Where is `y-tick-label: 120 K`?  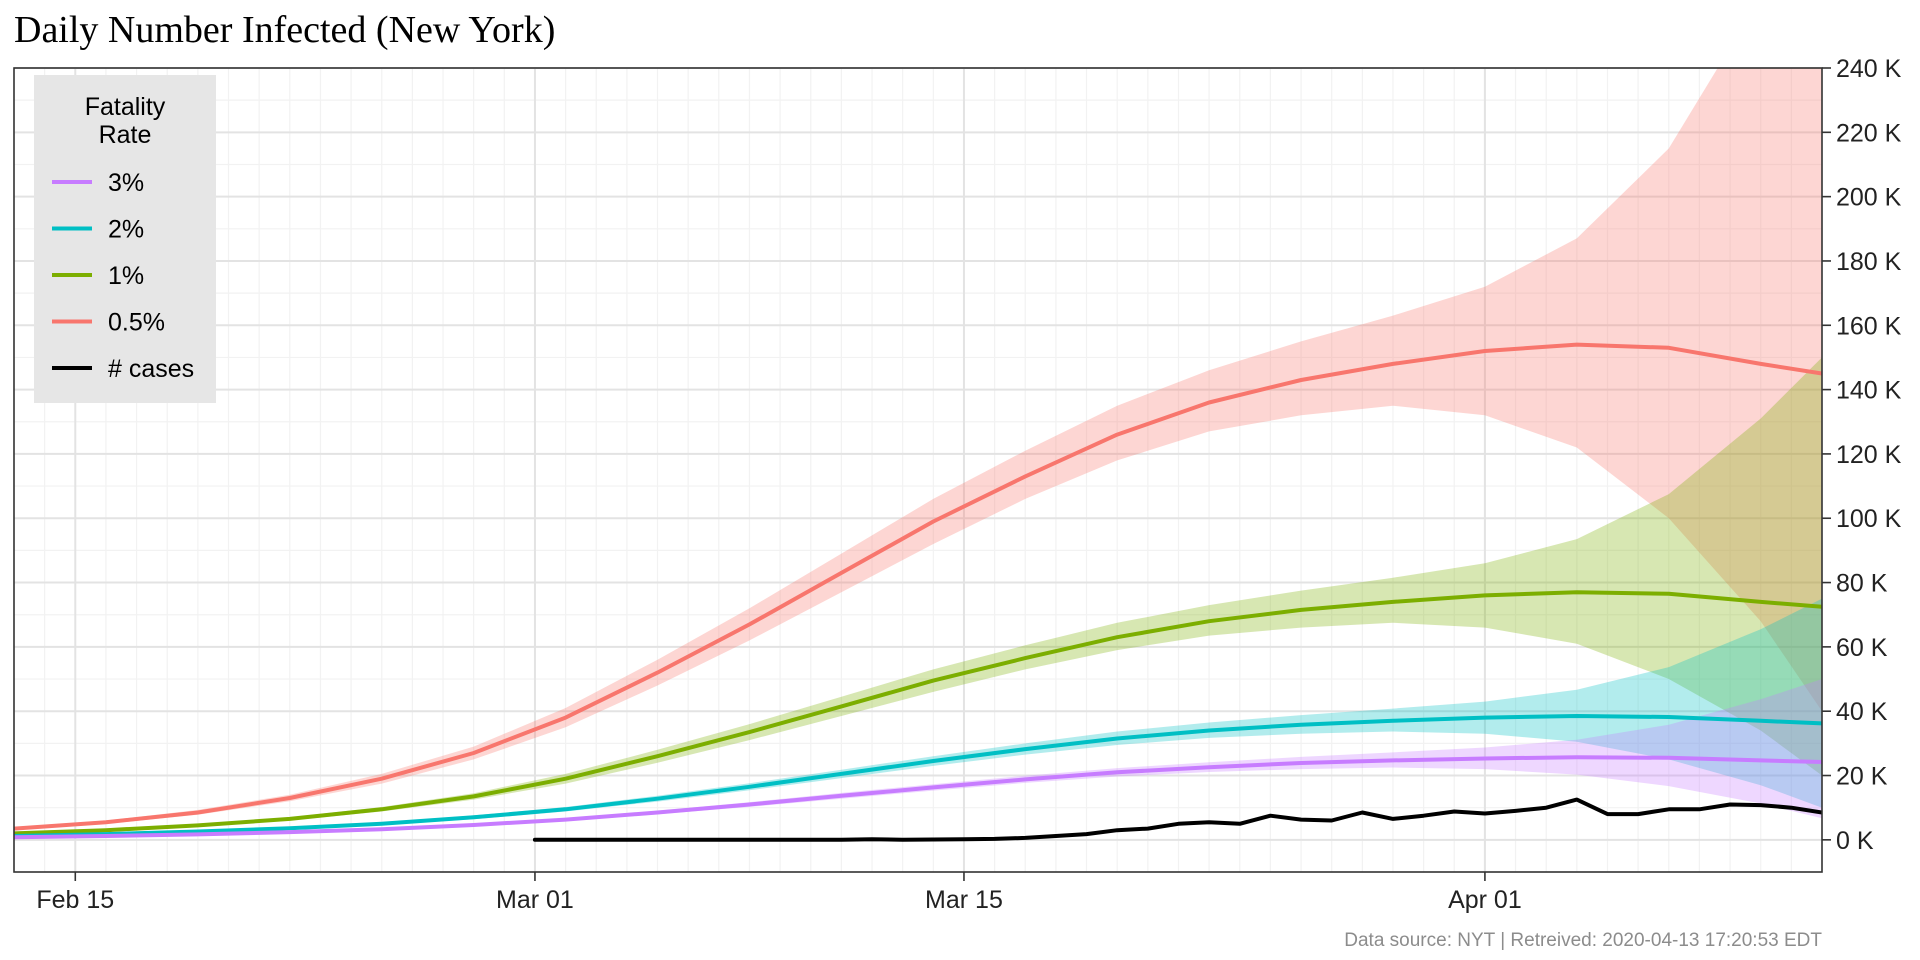 y-tick-label: 120 K is located at coordinates (1869, 455).